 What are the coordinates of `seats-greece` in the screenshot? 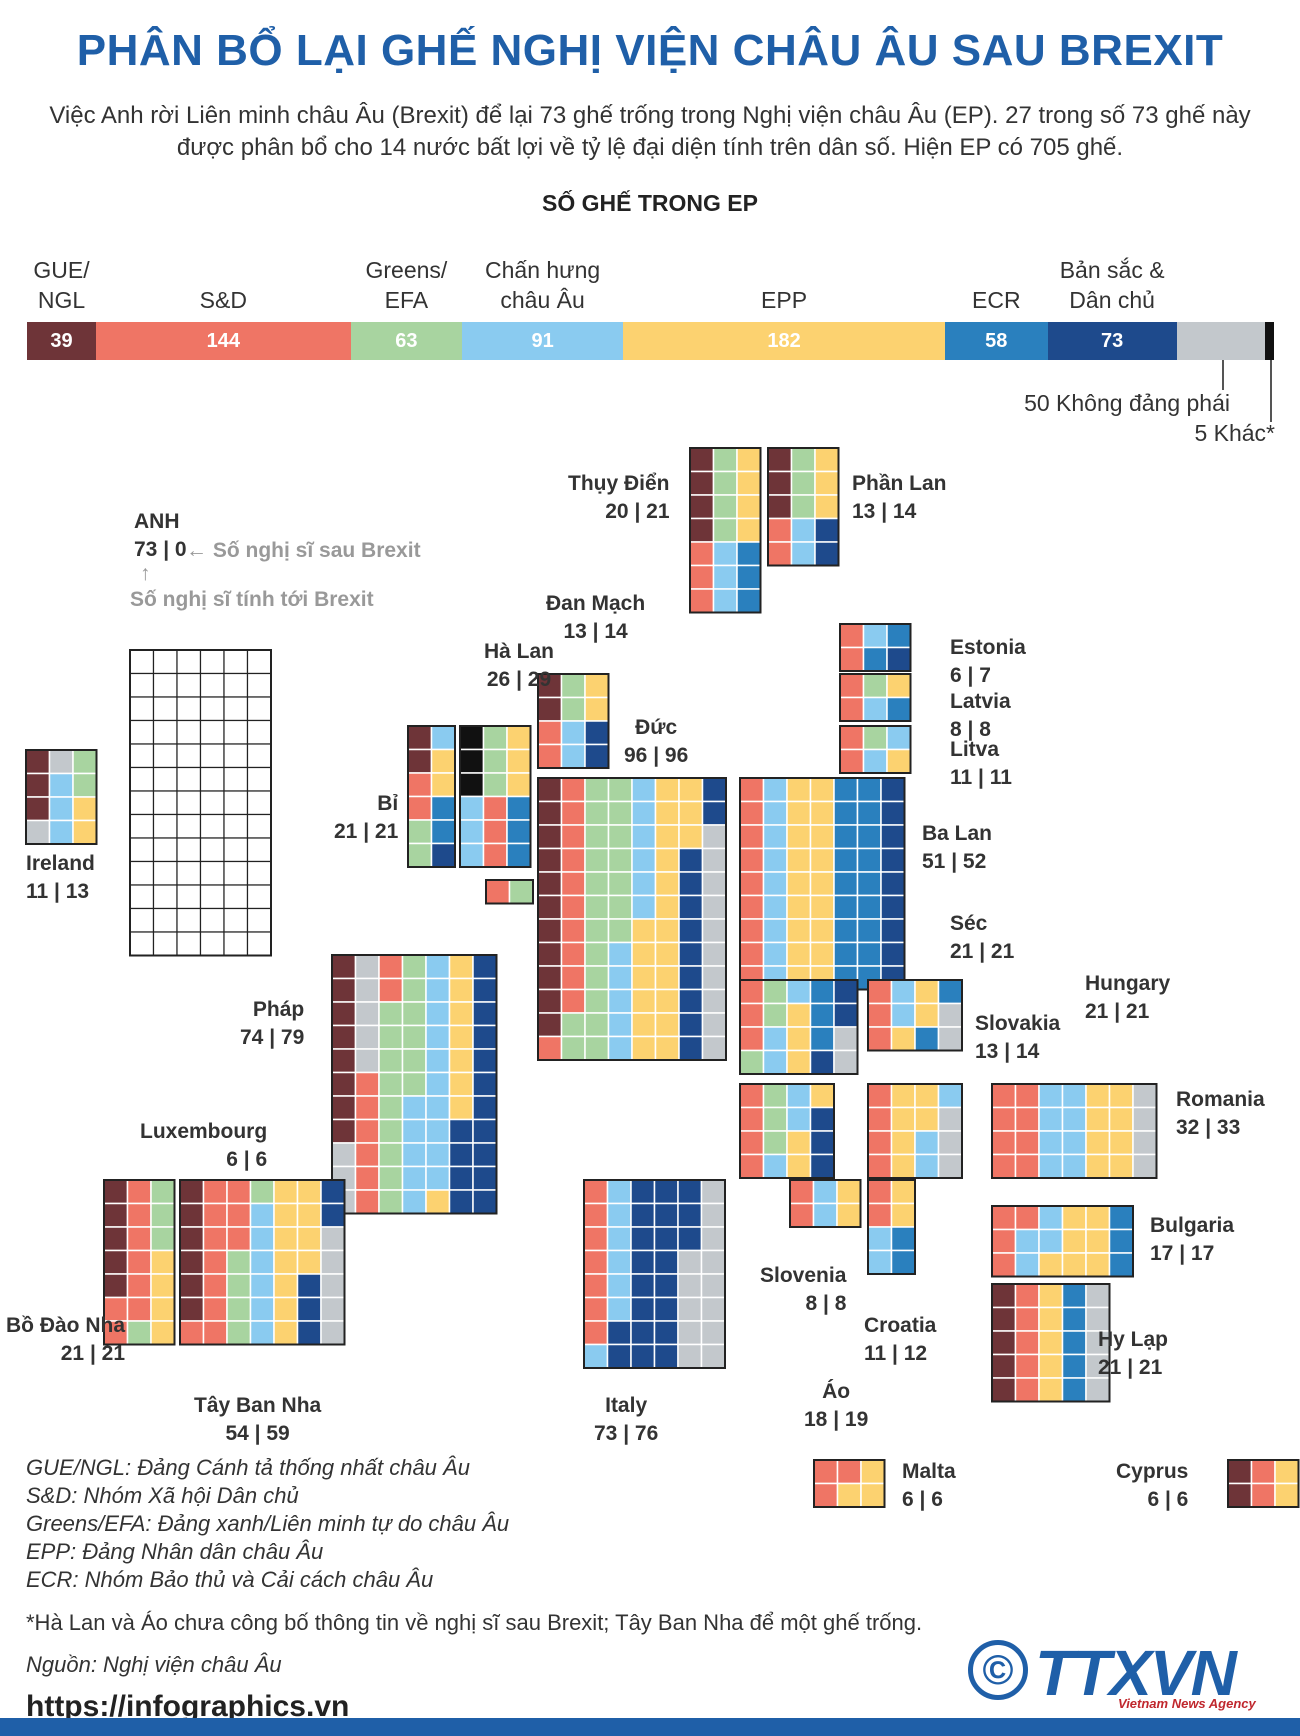 It's located at (1051, 1343).